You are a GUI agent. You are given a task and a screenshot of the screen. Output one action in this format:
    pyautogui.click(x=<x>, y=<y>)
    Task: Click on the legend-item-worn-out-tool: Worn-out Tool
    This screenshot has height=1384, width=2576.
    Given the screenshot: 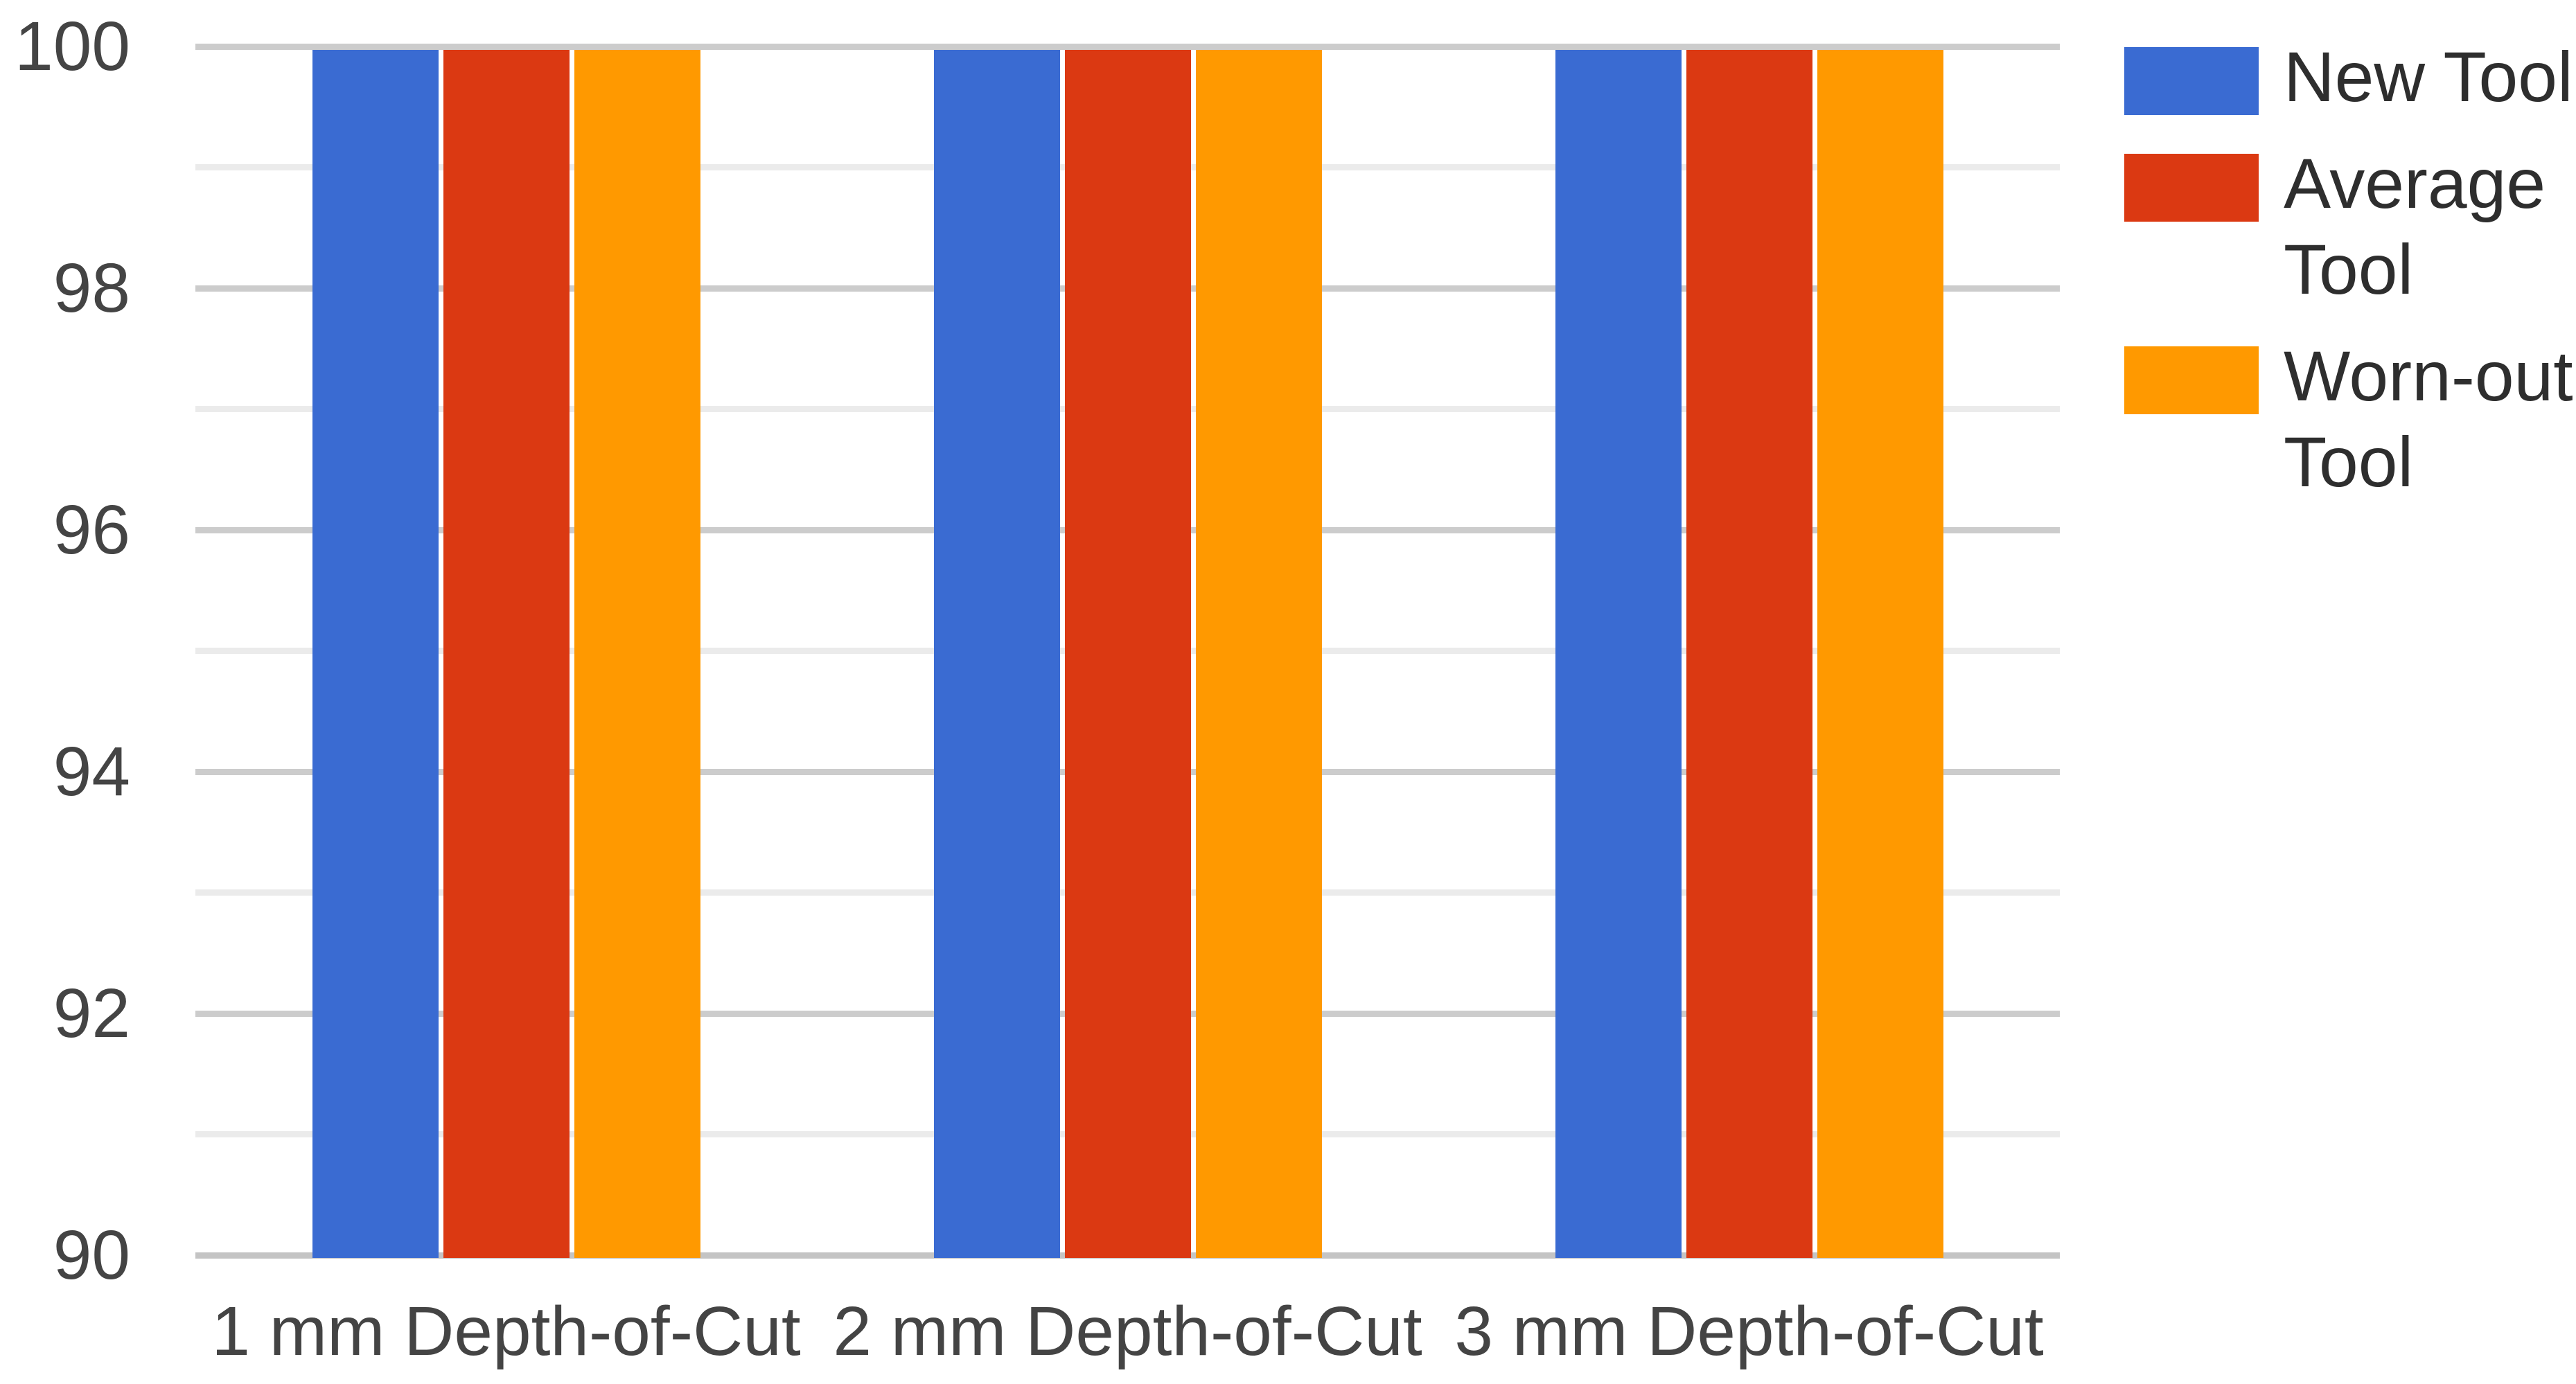 What is the action you would take?
    pyautogui.click(x=2350, y=420)
    